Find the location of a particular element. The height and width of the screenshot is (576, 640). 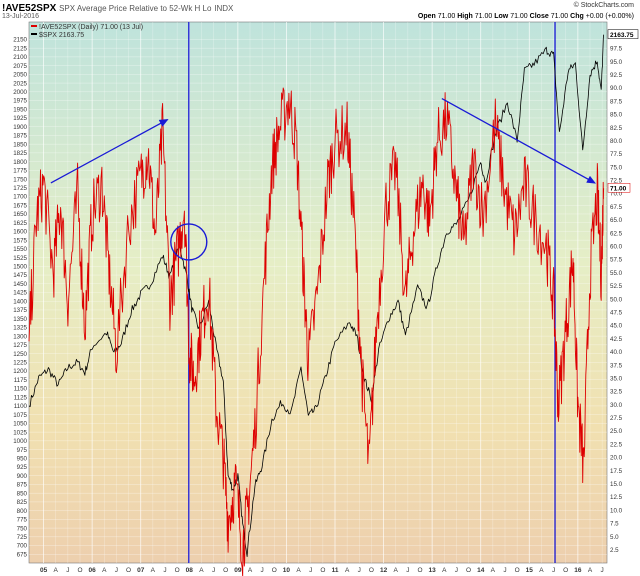

right-tick-label: 75.0 is located at coordinates (616, 167).